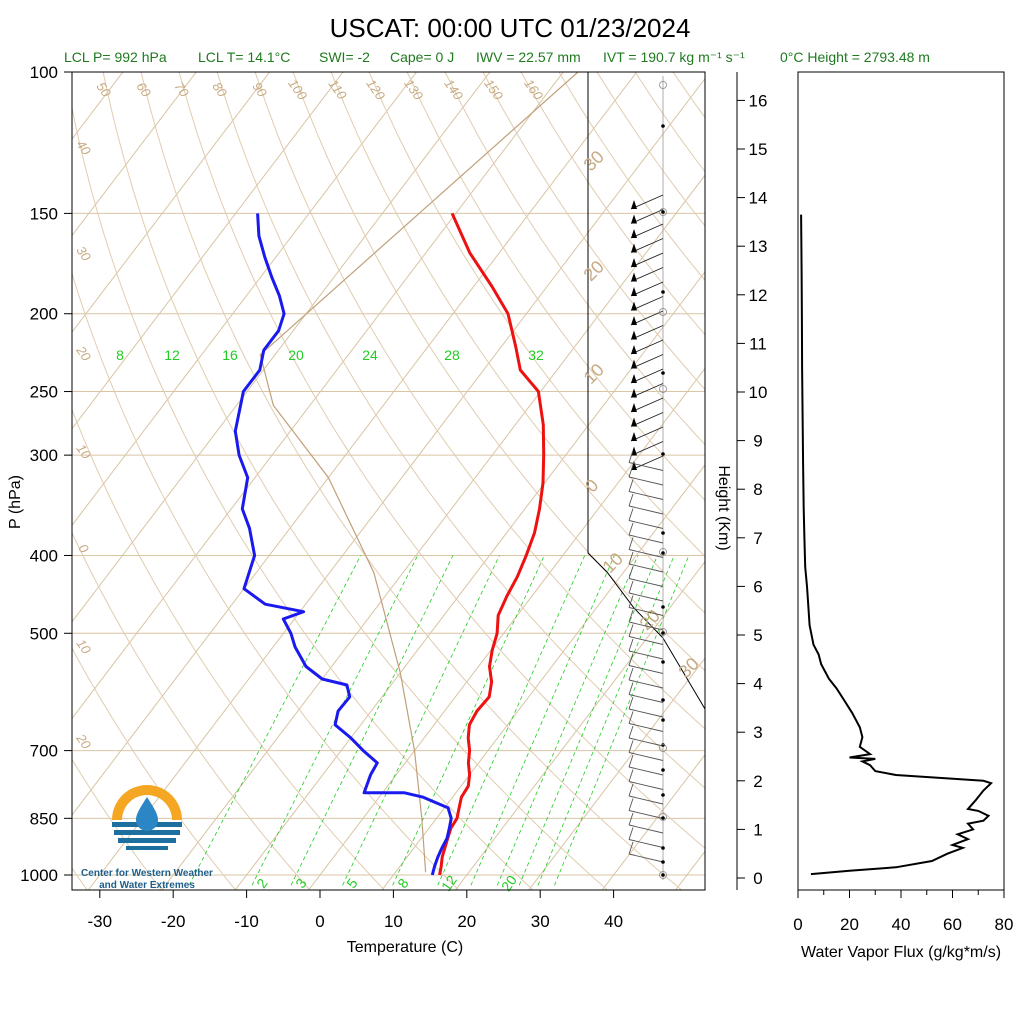 Image resolution: width=1024 pixels, height=1024 pixels. Describe the element at coordinates (44, 751) in the screenshot. I see `y-tick-label: 700` at that location.